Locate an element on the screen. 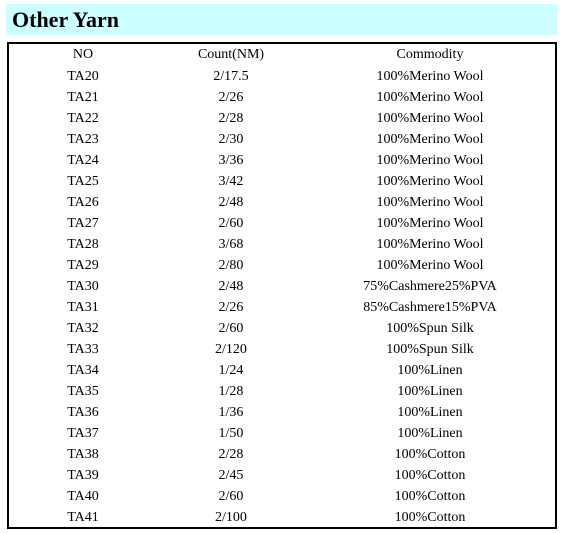 The width and height of the screenshot is (563, 533). cell-no: TA37 is located at coordinates (83, 433).